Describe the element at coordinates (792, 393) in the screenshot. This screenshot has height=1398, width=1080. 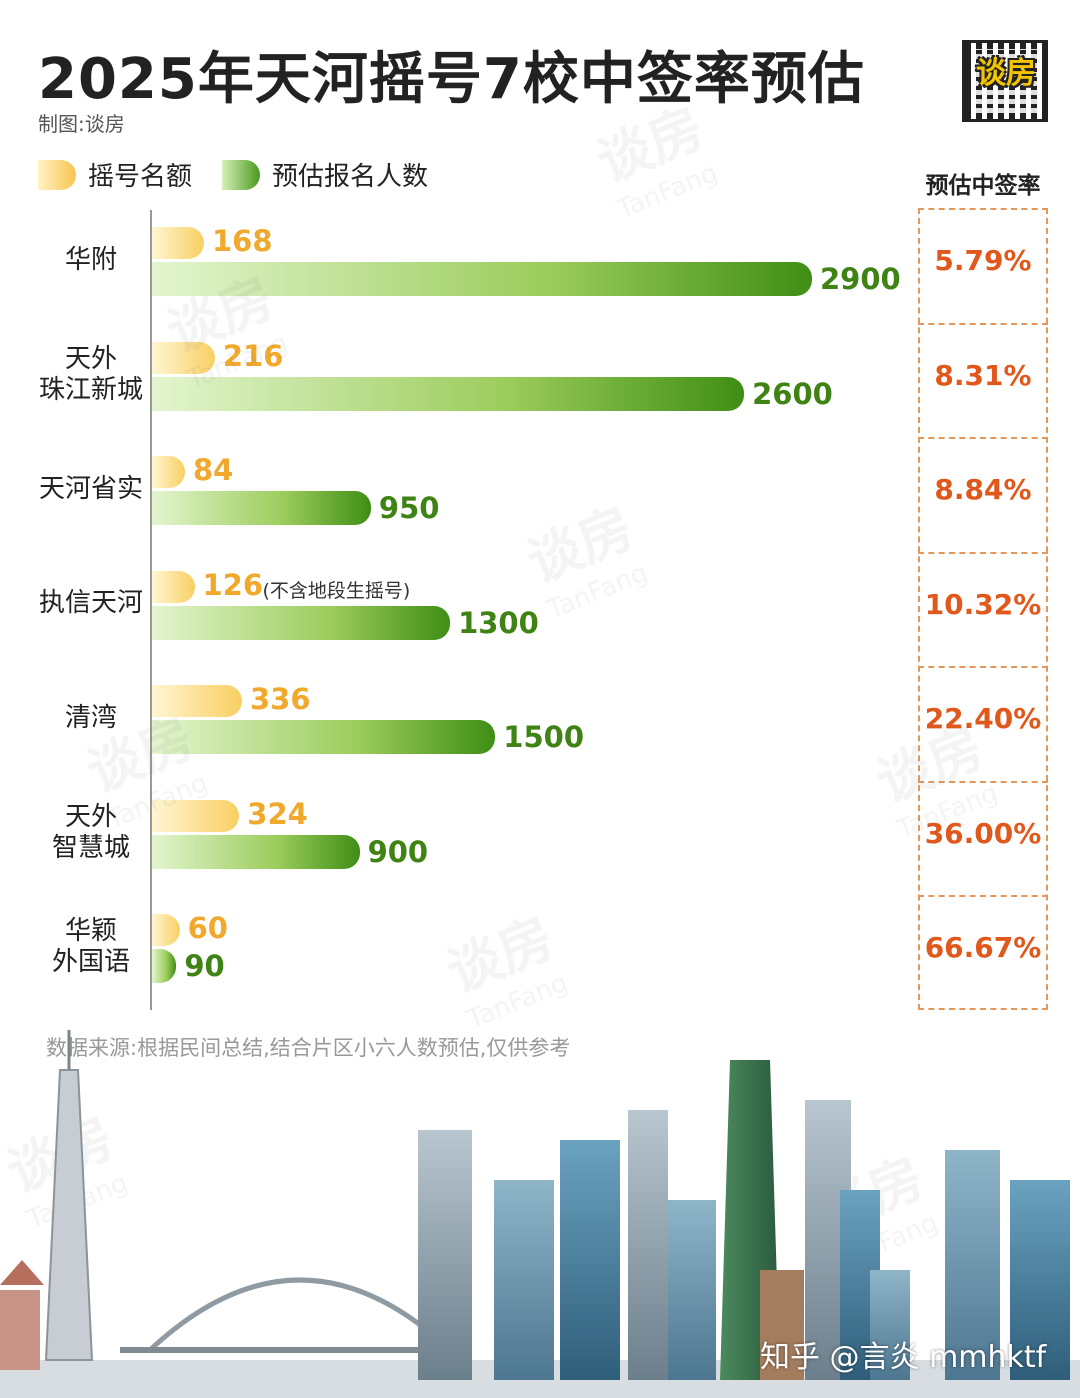
I see `bar-applicants-value: 2600` at that location.